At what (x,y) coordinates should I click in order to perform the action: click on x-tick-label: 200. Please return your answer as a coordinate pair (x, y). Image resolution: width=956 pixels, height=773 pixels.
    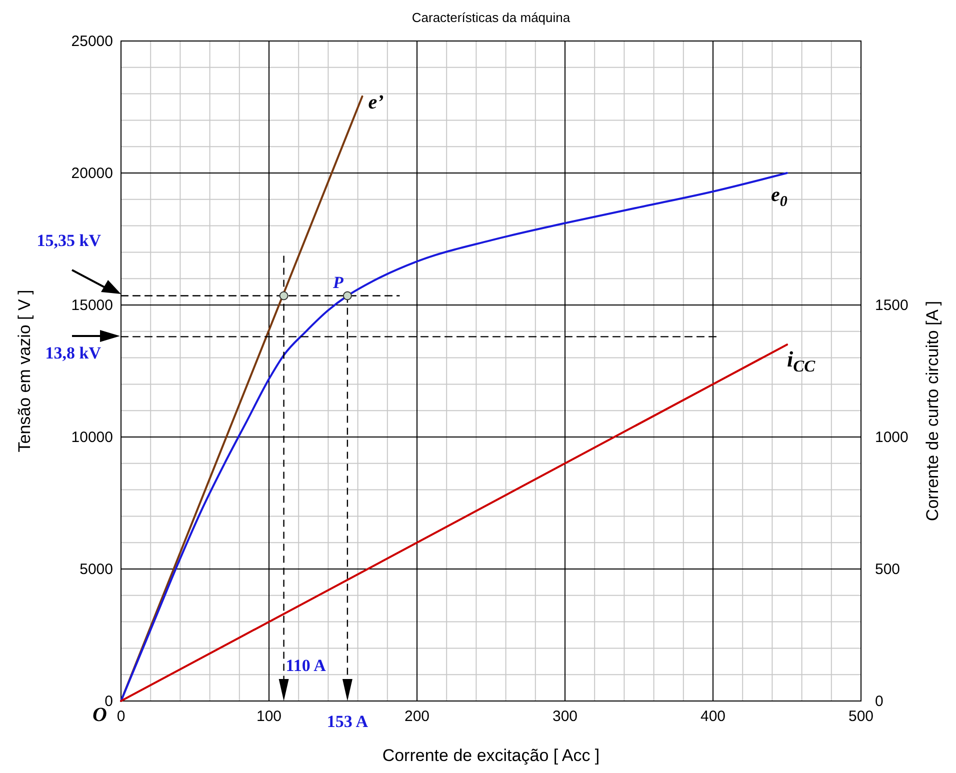
    Looking at the image, I should click on (417, 716).